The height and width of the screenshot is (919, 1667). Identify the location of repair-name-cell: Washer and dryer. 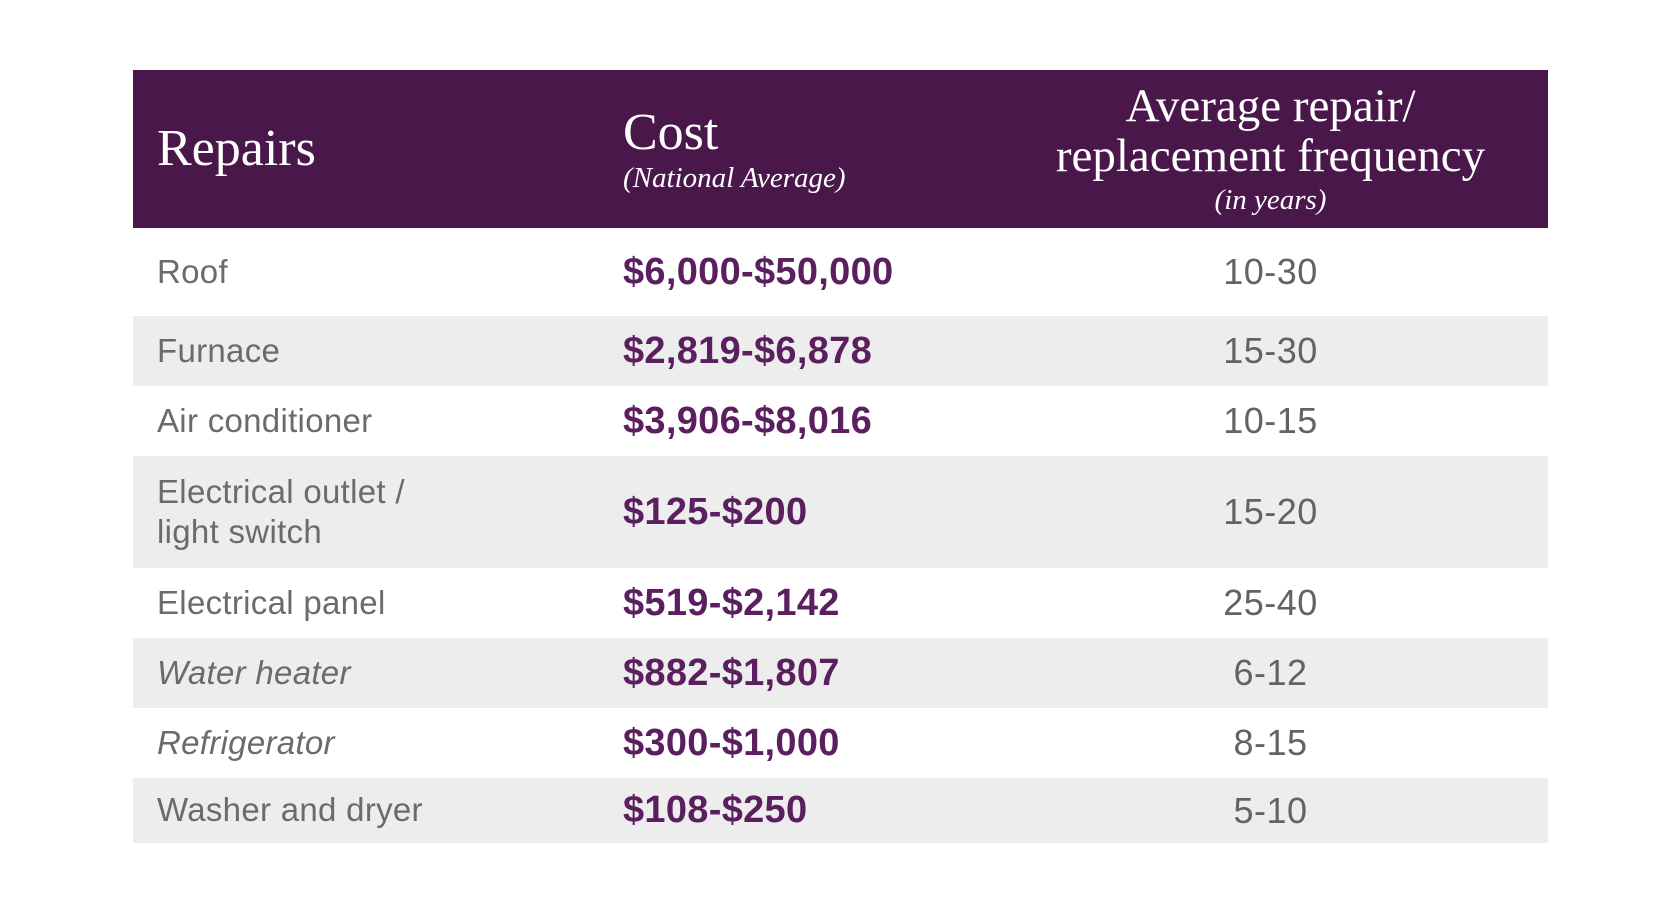
(290, 810).